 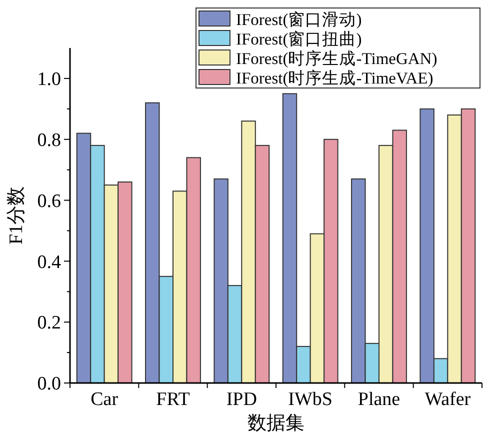 I want to click on x-tick-label: FRT, so click(x=173, y=399).